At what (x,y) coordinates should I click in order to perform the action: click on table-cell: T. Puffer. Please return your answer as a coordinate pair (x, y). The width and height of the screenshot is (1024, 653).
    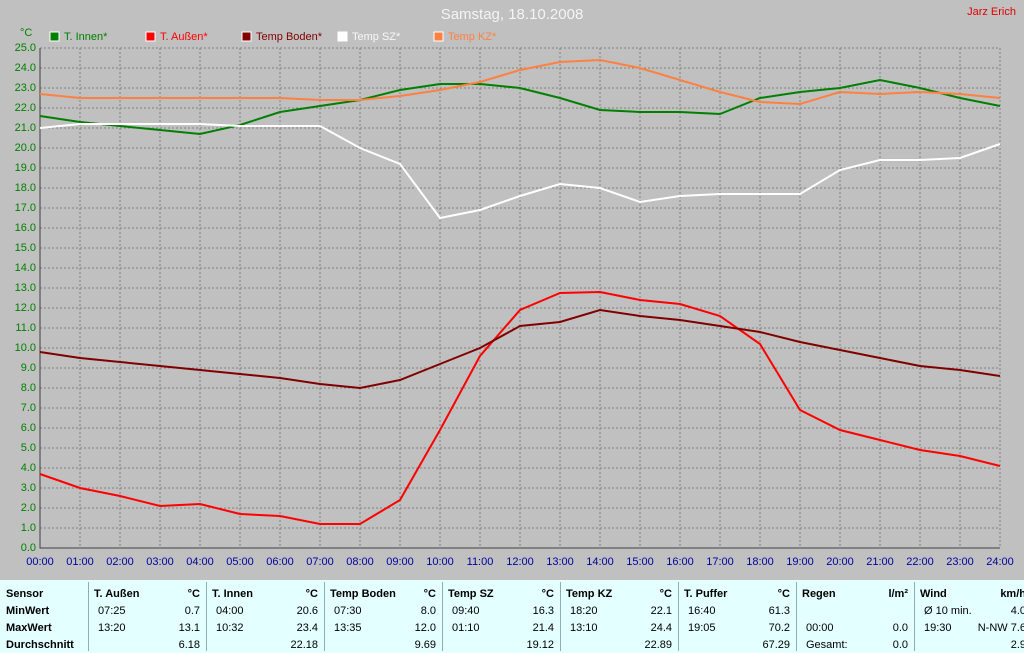
    Looking at the image, I should click on (706, 594).